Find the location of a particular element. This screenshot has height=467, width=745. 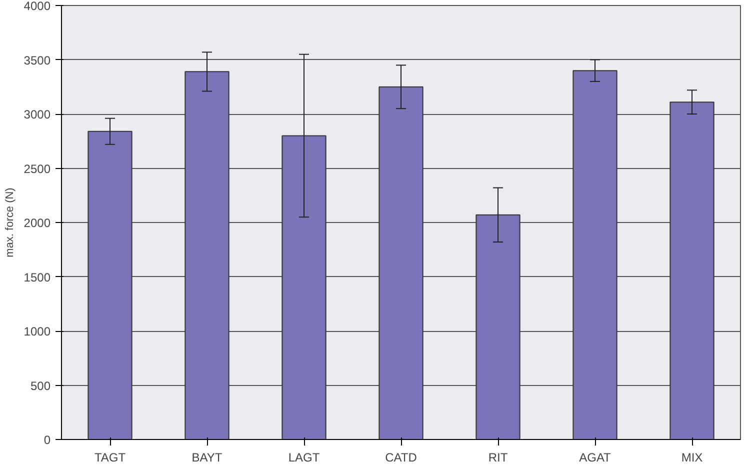

x-tick-label: TAGT is located at coordinates (110, 457).